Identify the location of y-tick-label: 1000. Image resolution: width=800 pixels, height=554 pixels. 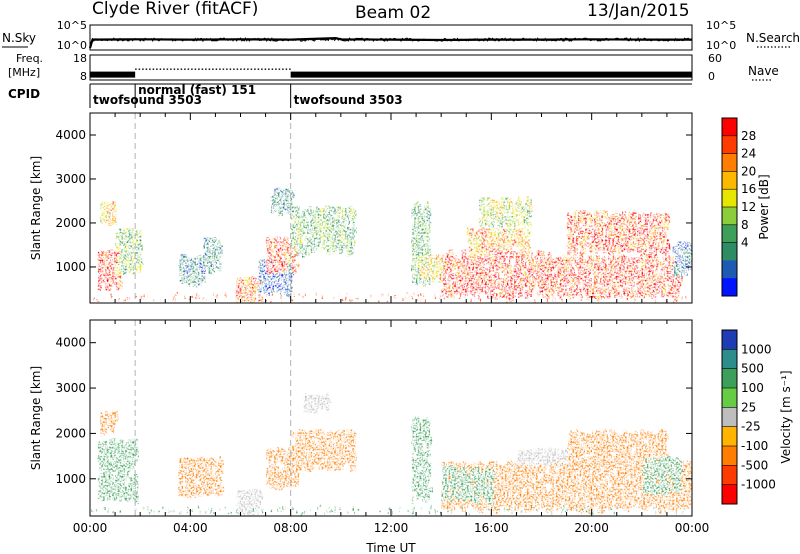
(70, 267).